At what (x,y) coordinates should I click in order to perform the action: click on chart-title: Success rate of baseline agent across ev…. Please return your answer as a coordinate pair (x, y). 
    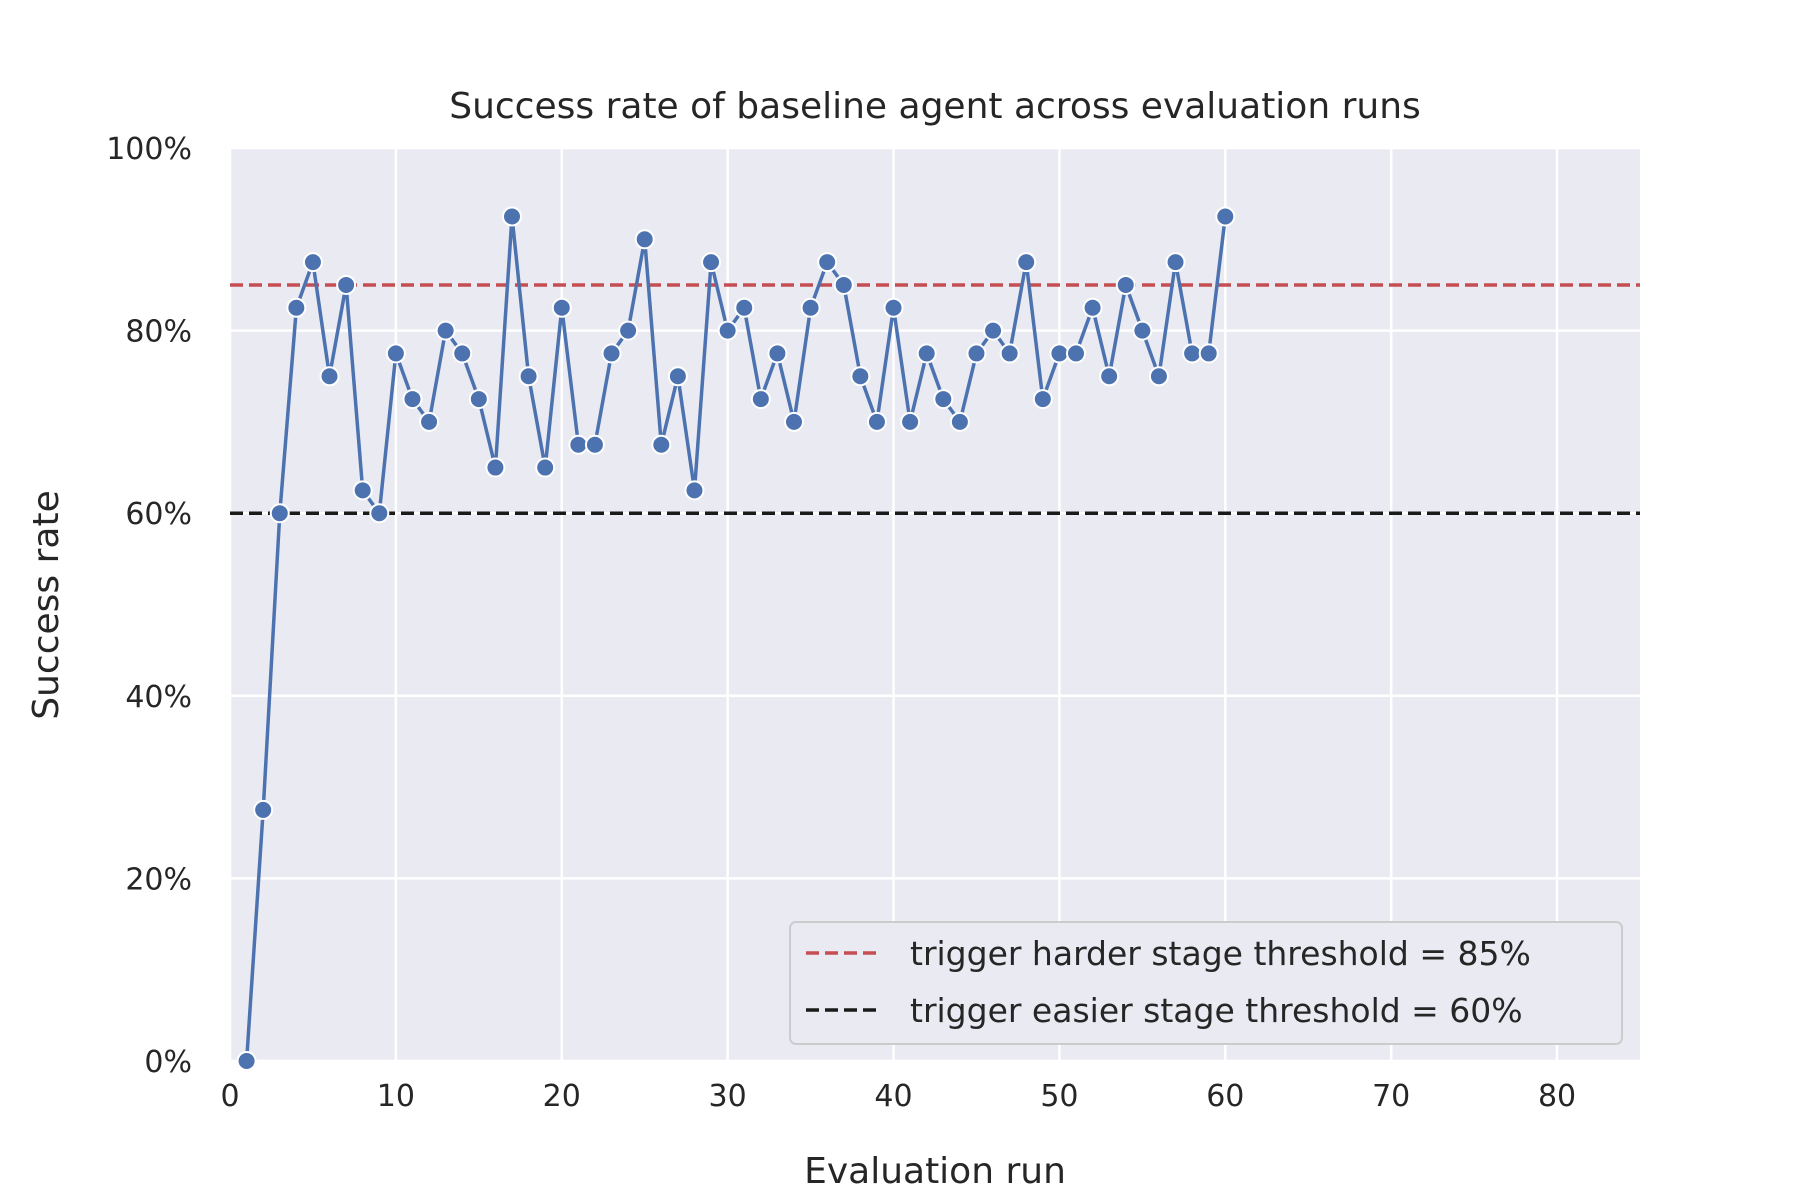
    Looking at the image, I should click on (935, 106).